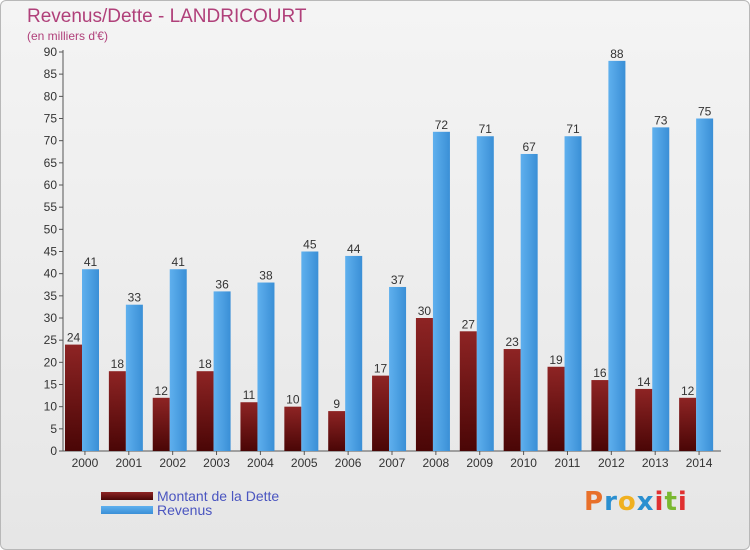 The image size is (750, 550). What do you see at coordinates (51, 229) in the screenshot?
I see `y-tick-label: 50` at bounding box center [51, 229].